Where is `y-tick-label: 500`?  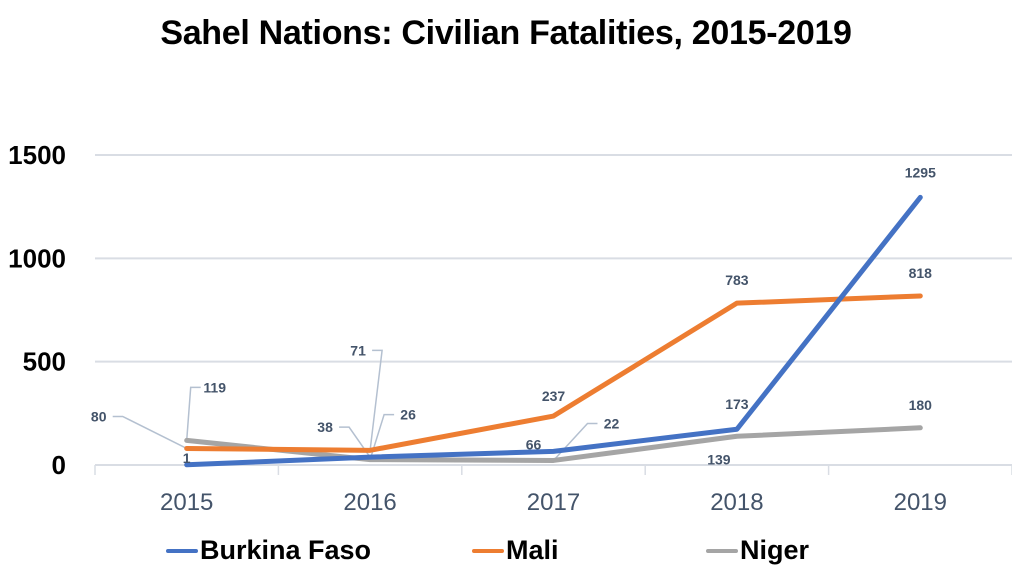 y-tick-label: 500 is located at coordinates (44, 362).